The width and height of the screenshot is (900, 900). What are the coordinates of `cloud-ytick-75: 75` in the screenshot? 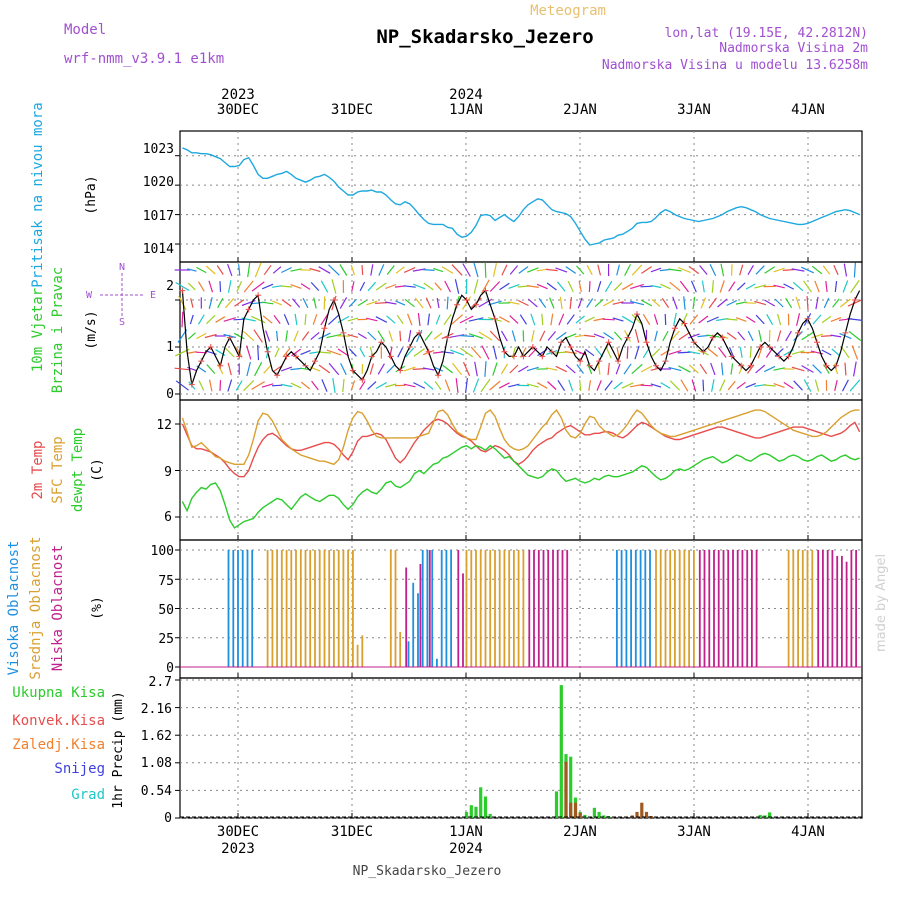 It's located at (166, 581).